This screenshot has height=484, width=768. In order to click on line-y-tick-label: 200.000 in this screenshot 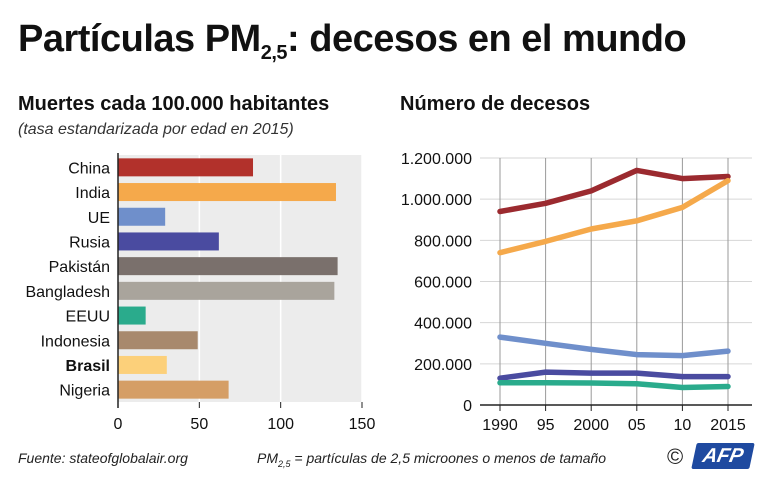, I will do `click(443, 365)`.